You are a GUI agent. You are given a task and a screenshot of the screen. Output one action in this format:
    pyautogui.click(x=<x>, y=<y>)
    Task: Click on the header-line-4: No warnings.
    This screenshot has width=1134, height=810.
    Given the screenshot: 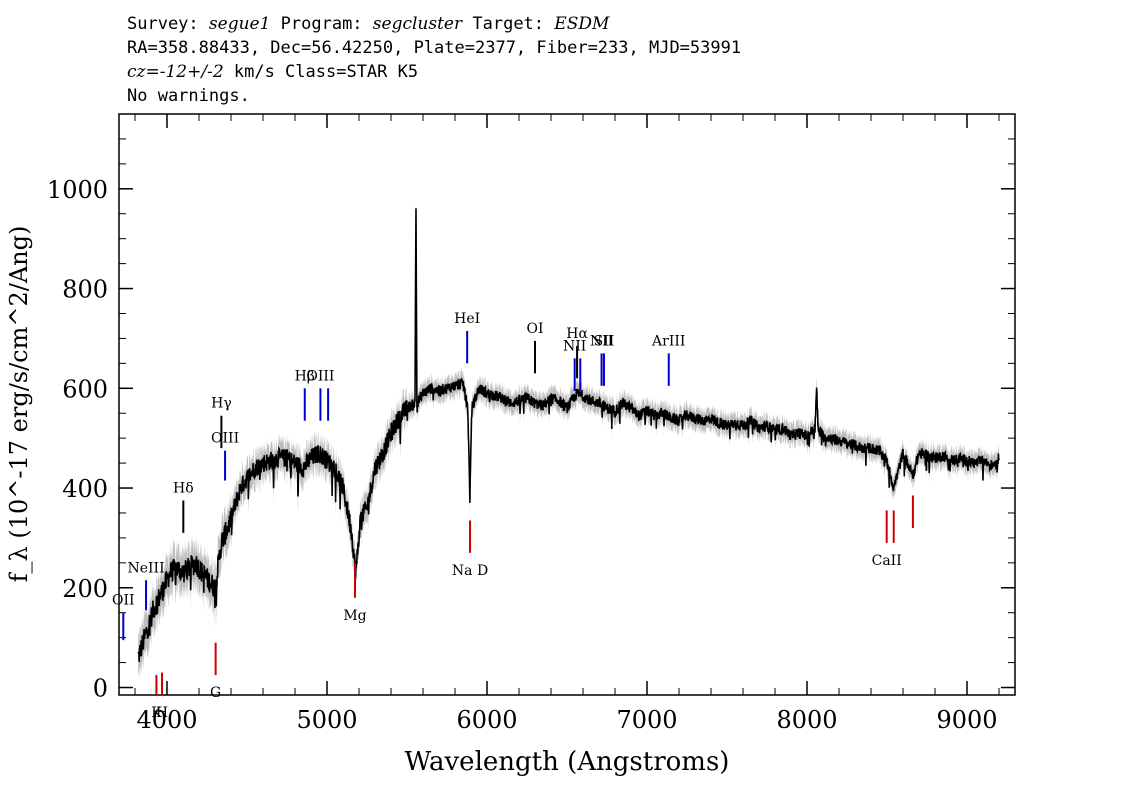 What is the action you would take?
    pyautogui.click(x=188, y=96)
    